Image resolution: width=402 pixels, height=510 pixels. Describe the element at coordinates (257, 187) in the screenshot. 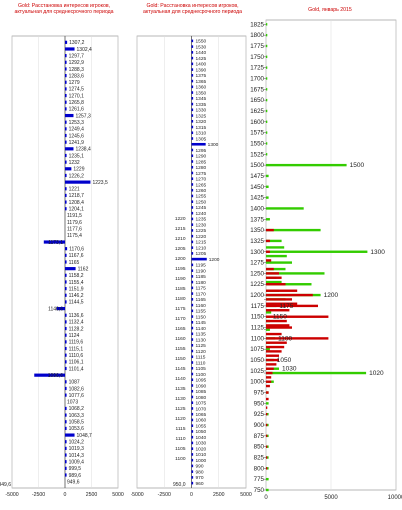

I see `y-tick-label: 1450` at that location.